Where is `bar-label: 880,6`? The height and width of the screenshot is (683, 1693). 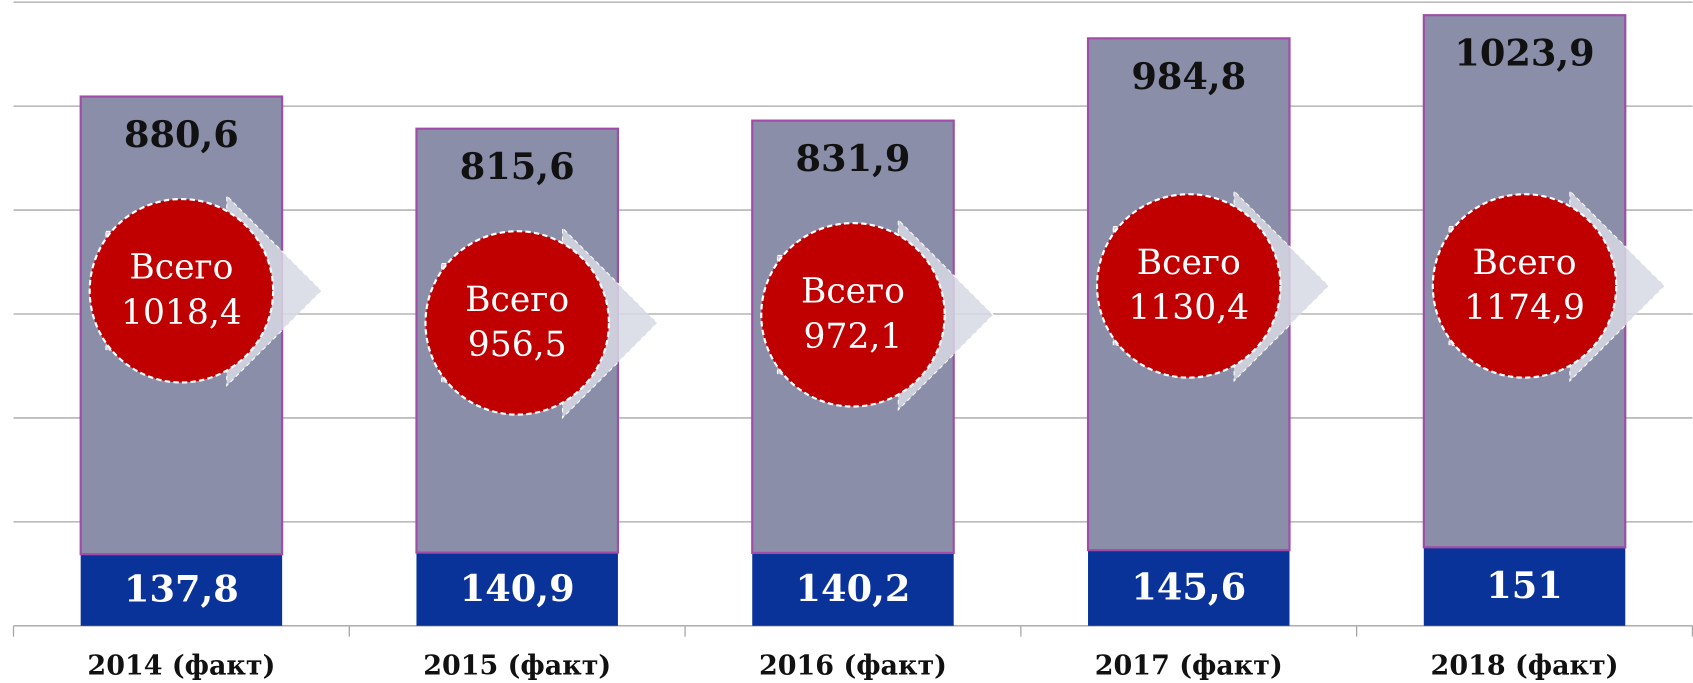
bar-label: 880,6 is located at coordinates (181, 134).